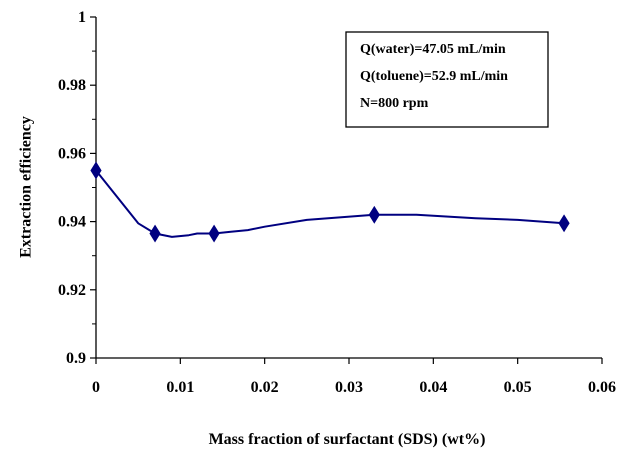  I want to click on series-line, so click(330, 203).